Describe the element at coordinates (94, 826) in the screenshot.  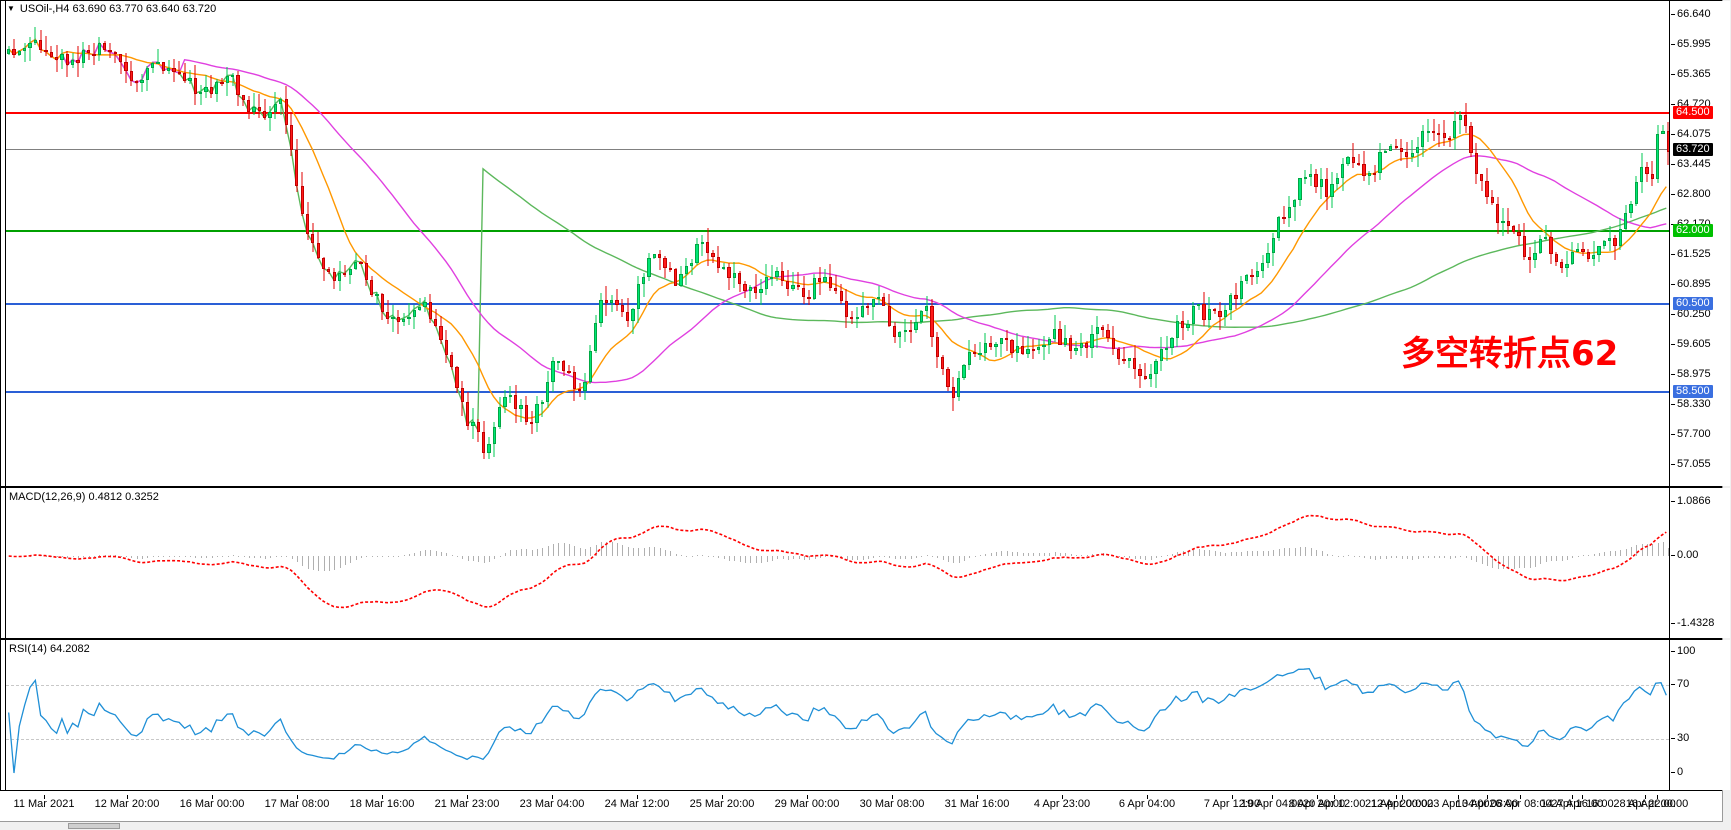
I see `horizontal-scrollbar-thumb` at that location.